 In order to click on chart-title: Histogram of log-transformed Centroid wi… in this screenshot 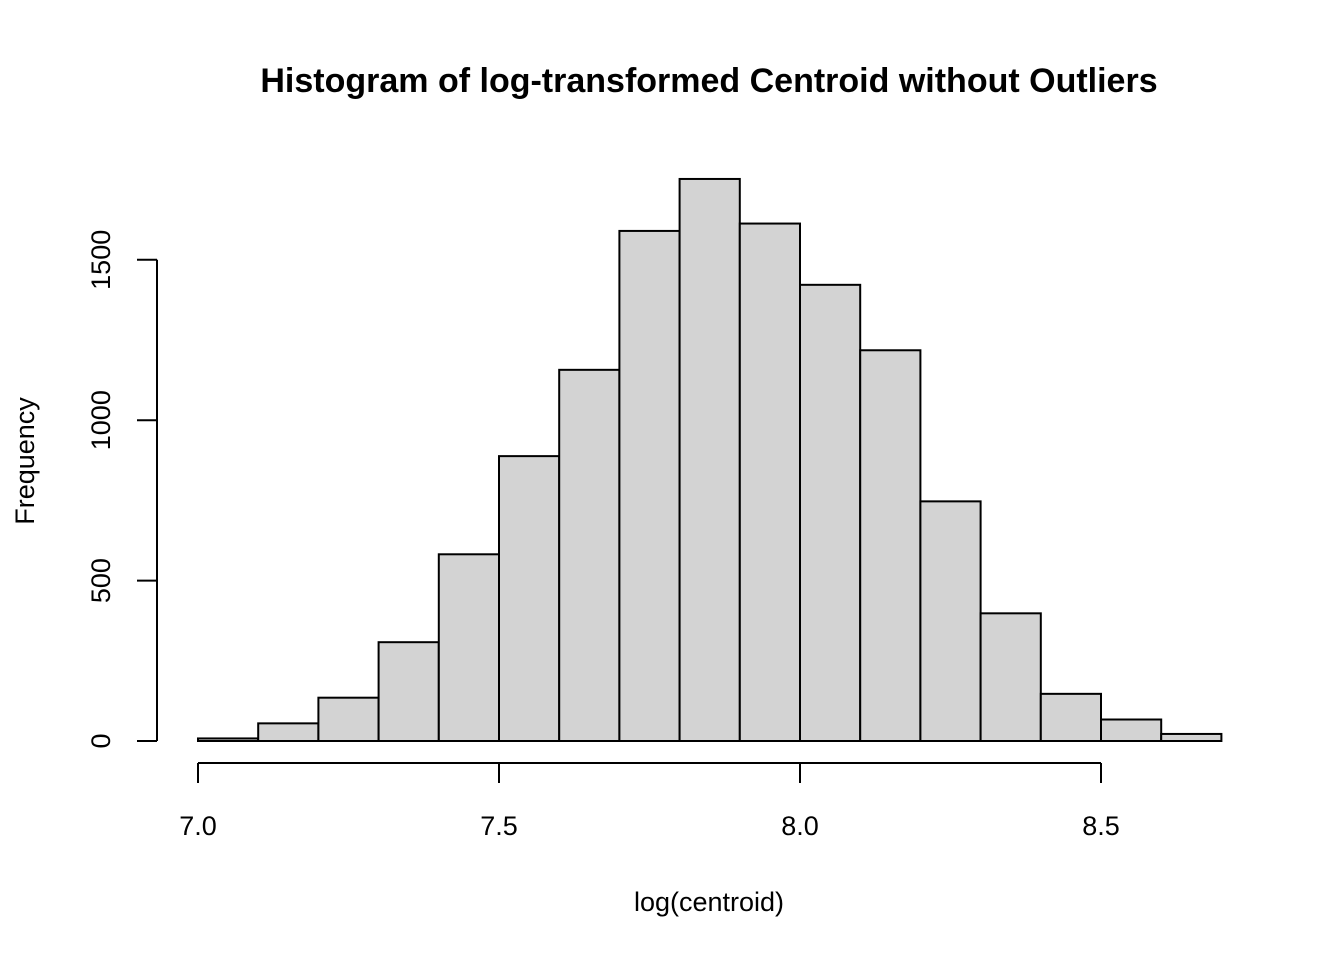, I will do `click(708, 81)`.